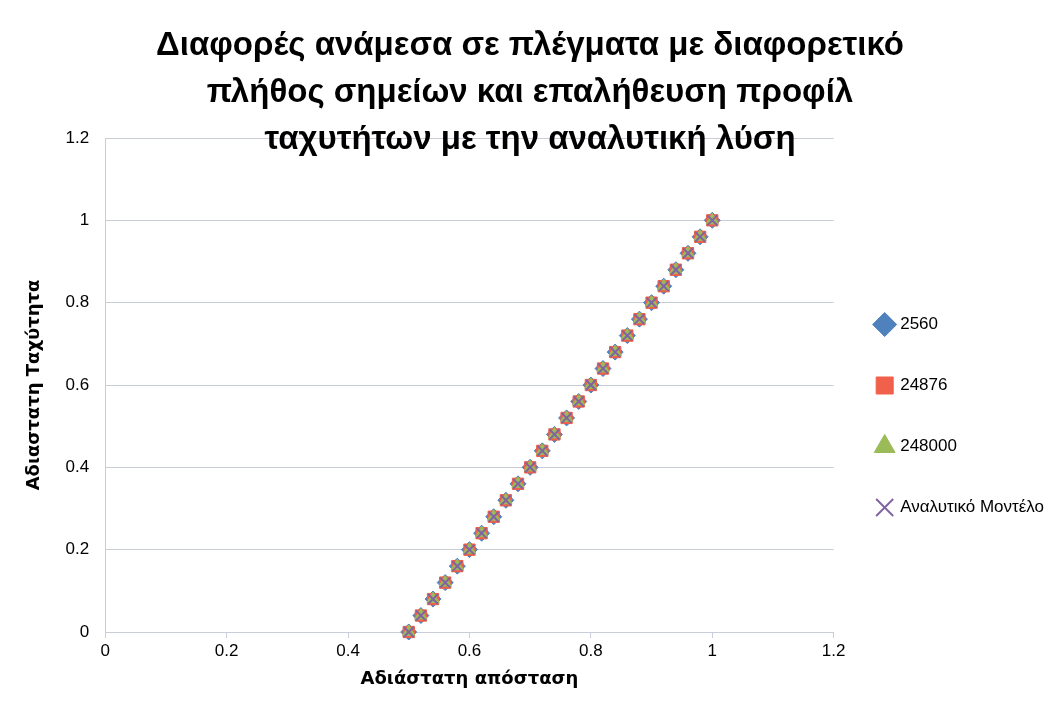 The image size is (1060, 708). What do you see at coordinates (84, 220) in the screenshot?
I see `y-tick-label: 1` at bounding box center [84, 220].